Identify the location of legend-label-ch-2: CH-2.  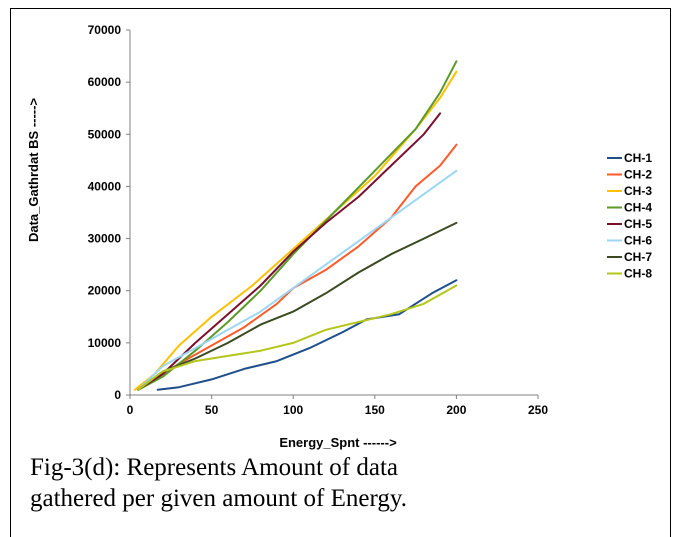
(638, 175).